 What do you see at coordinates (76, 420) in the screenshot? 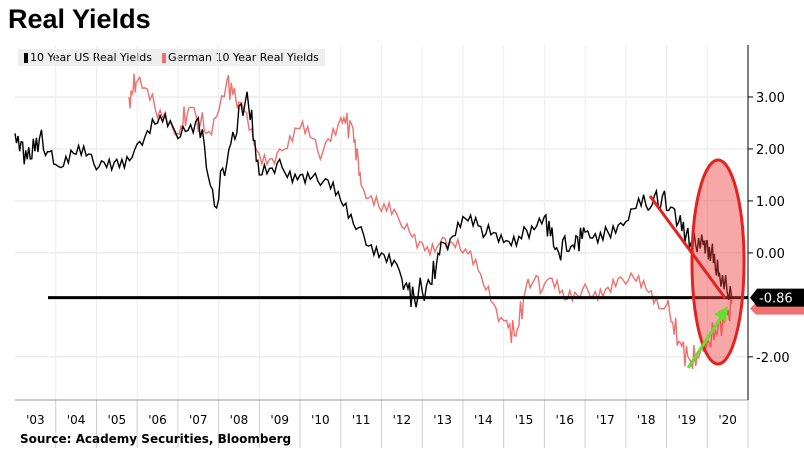
I see `x-tick-label: '04` at bounding box center [76, 420].